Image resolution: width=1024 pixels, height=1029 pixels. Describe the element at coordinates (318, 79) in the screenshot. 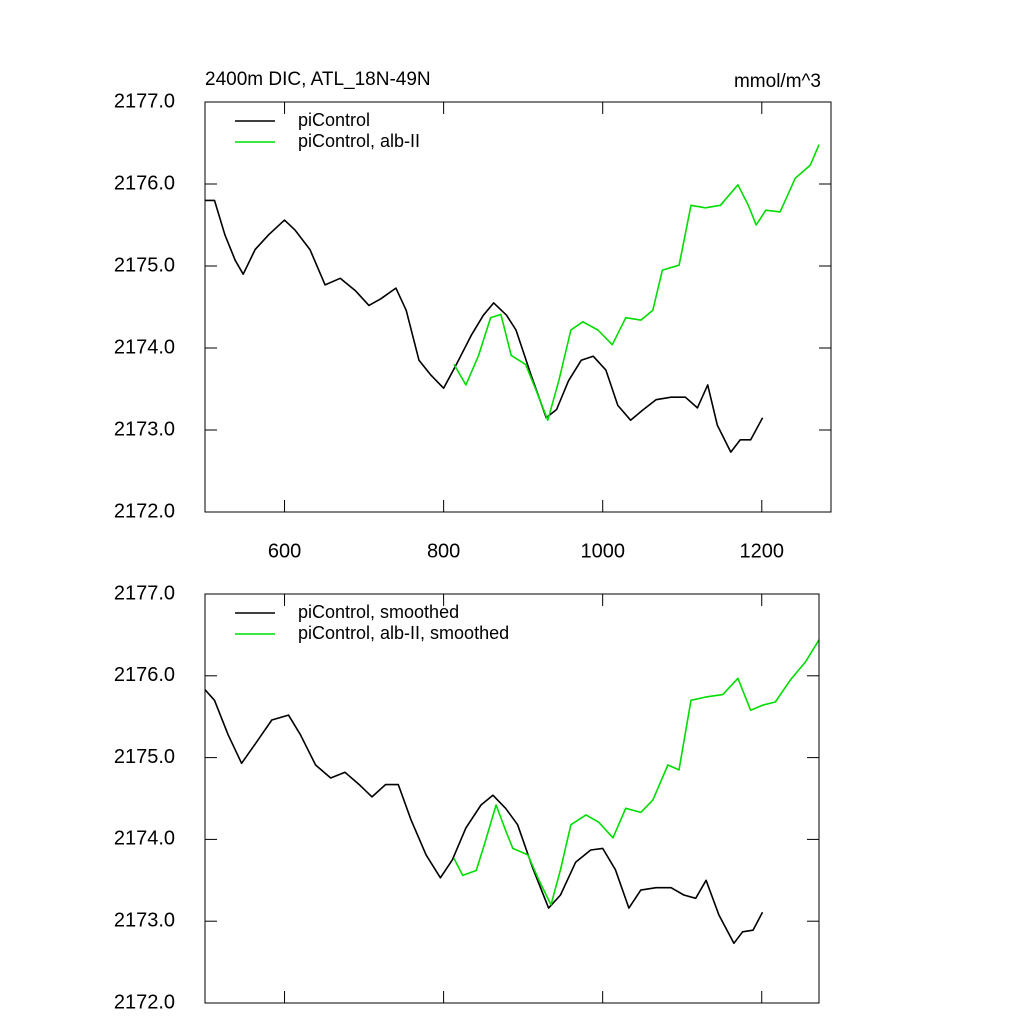

I see `chart-title: 2400m DIC, ATL_18N-49N` at that location.